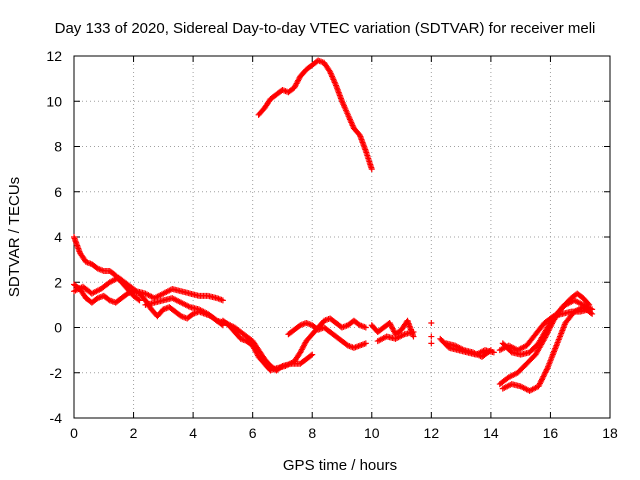 This screenshot has height=480, width=640. Describe the element at coordinates (134, 433) in the screenshot. I see `x-tick-label: 2` at that location.